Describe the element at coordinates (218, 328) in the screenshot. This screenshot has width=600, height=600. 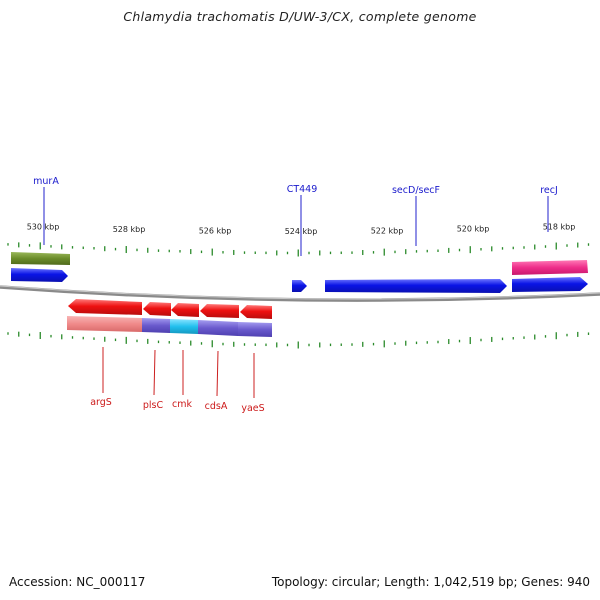
I see `cog-cdsA` at that location.